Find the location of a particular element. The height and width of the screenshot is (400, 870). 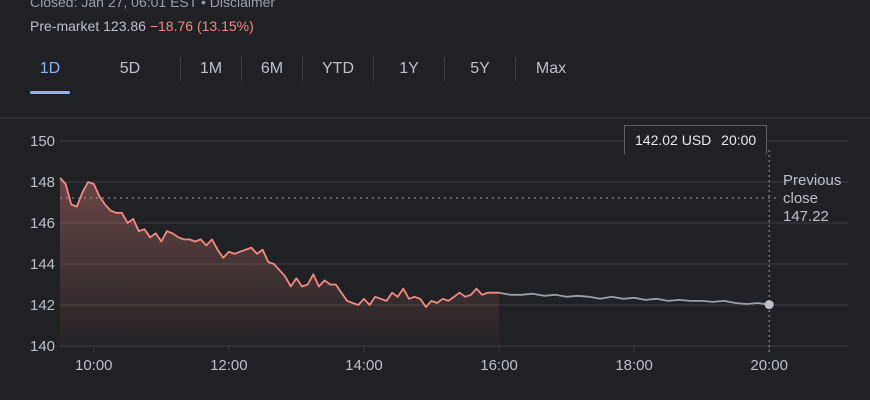

previous-close-label: Previous close 147.22 is located at coordinates (812, 199).